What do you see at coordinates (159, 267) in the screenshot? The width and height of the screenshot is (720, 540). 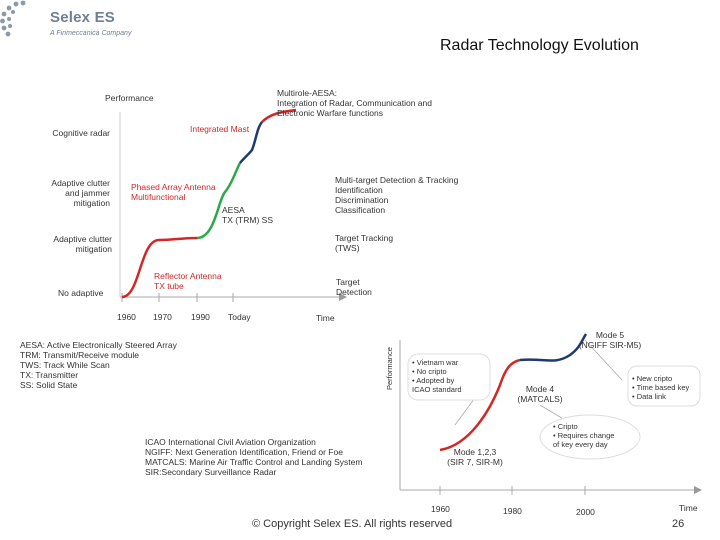 I see `curve-reflector-segment` at bounding box center [159, 267].